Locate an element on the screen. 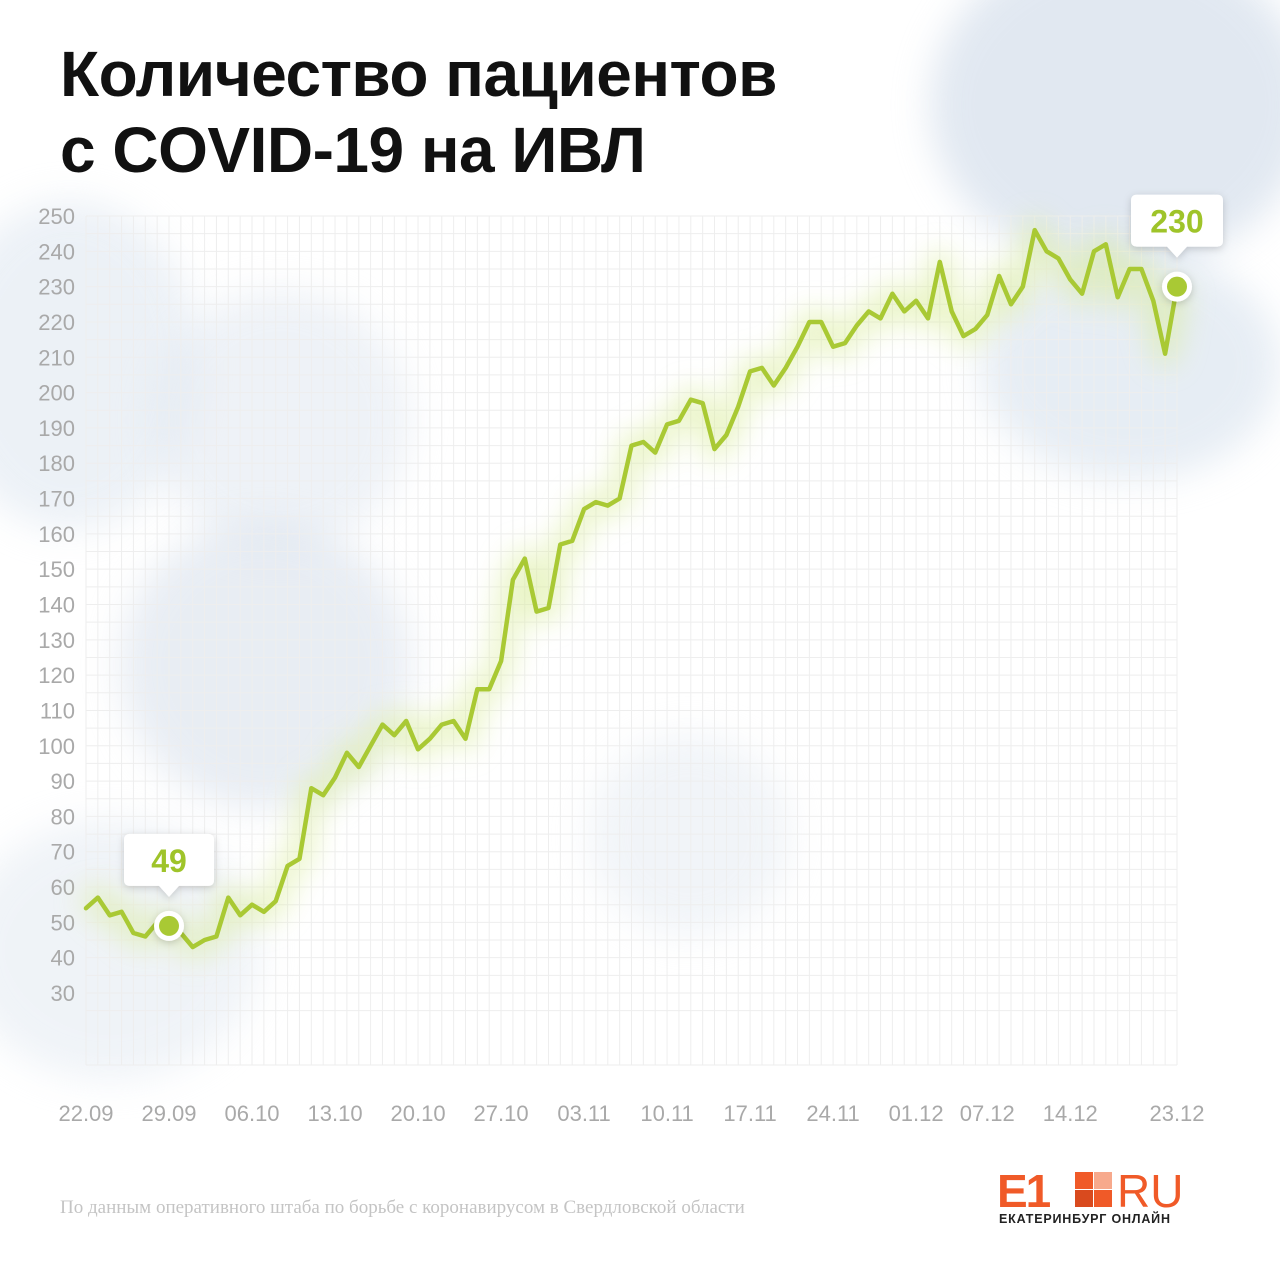 The image size is (1280, 1280). y-tick-label: 210 is located at coordinates (56, 357).